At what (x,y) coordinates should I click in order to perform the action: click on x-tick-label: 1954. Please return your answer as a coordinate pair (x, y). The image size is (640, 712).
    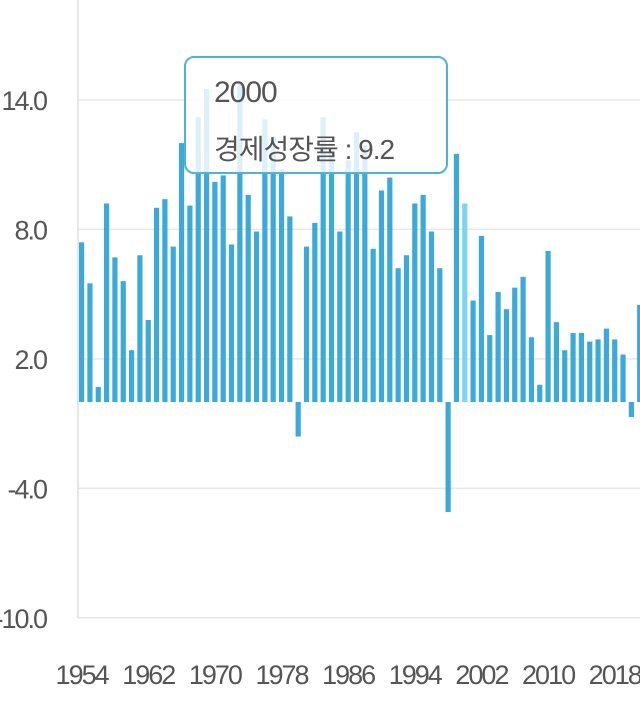
    Looking at the image, I should click on (83, 675).